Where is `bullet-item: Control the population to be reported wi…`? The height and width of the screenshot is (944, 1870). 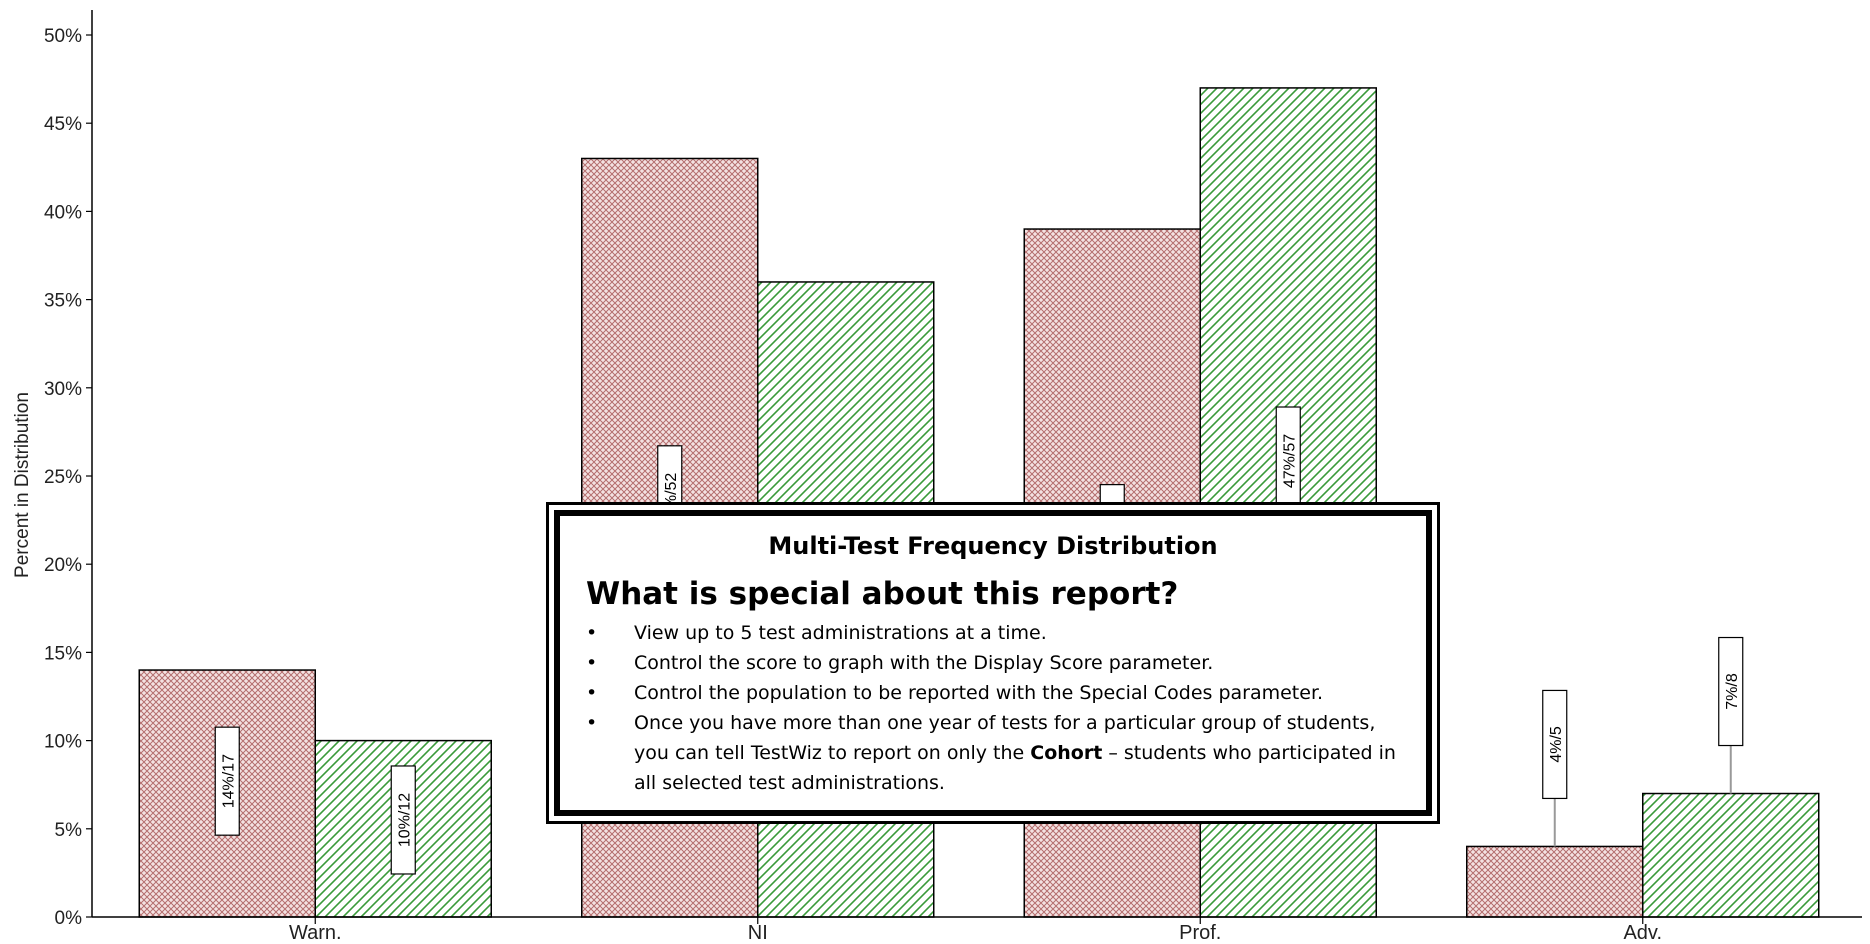
bullet-item: Control the population to be reported wi… is located at coordinates (993, 693).